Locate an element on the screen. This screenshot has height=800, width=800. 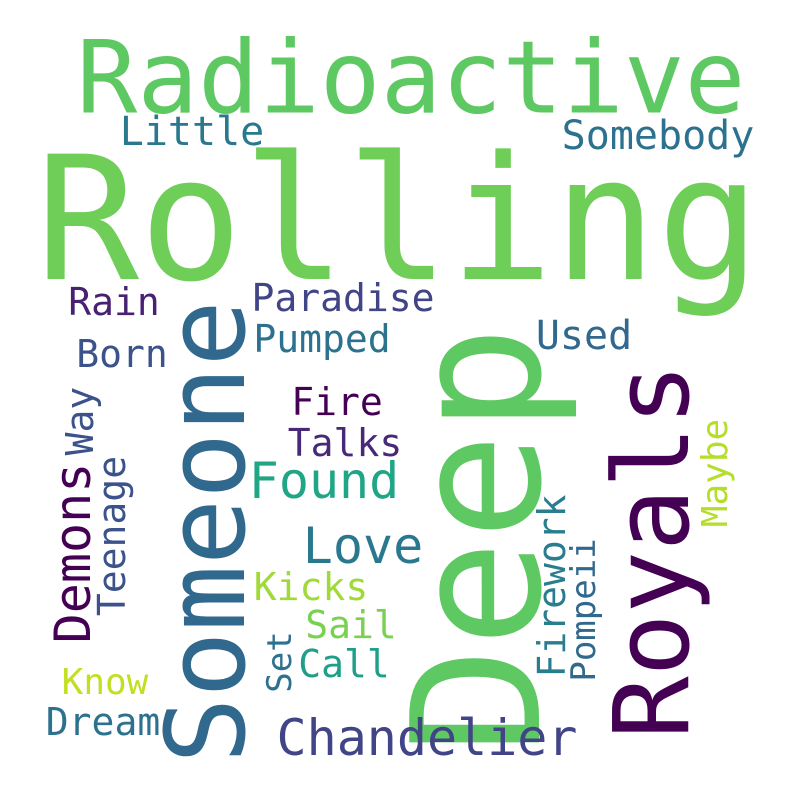
word-kicks: Kicks is located at coordinates (311, 587).